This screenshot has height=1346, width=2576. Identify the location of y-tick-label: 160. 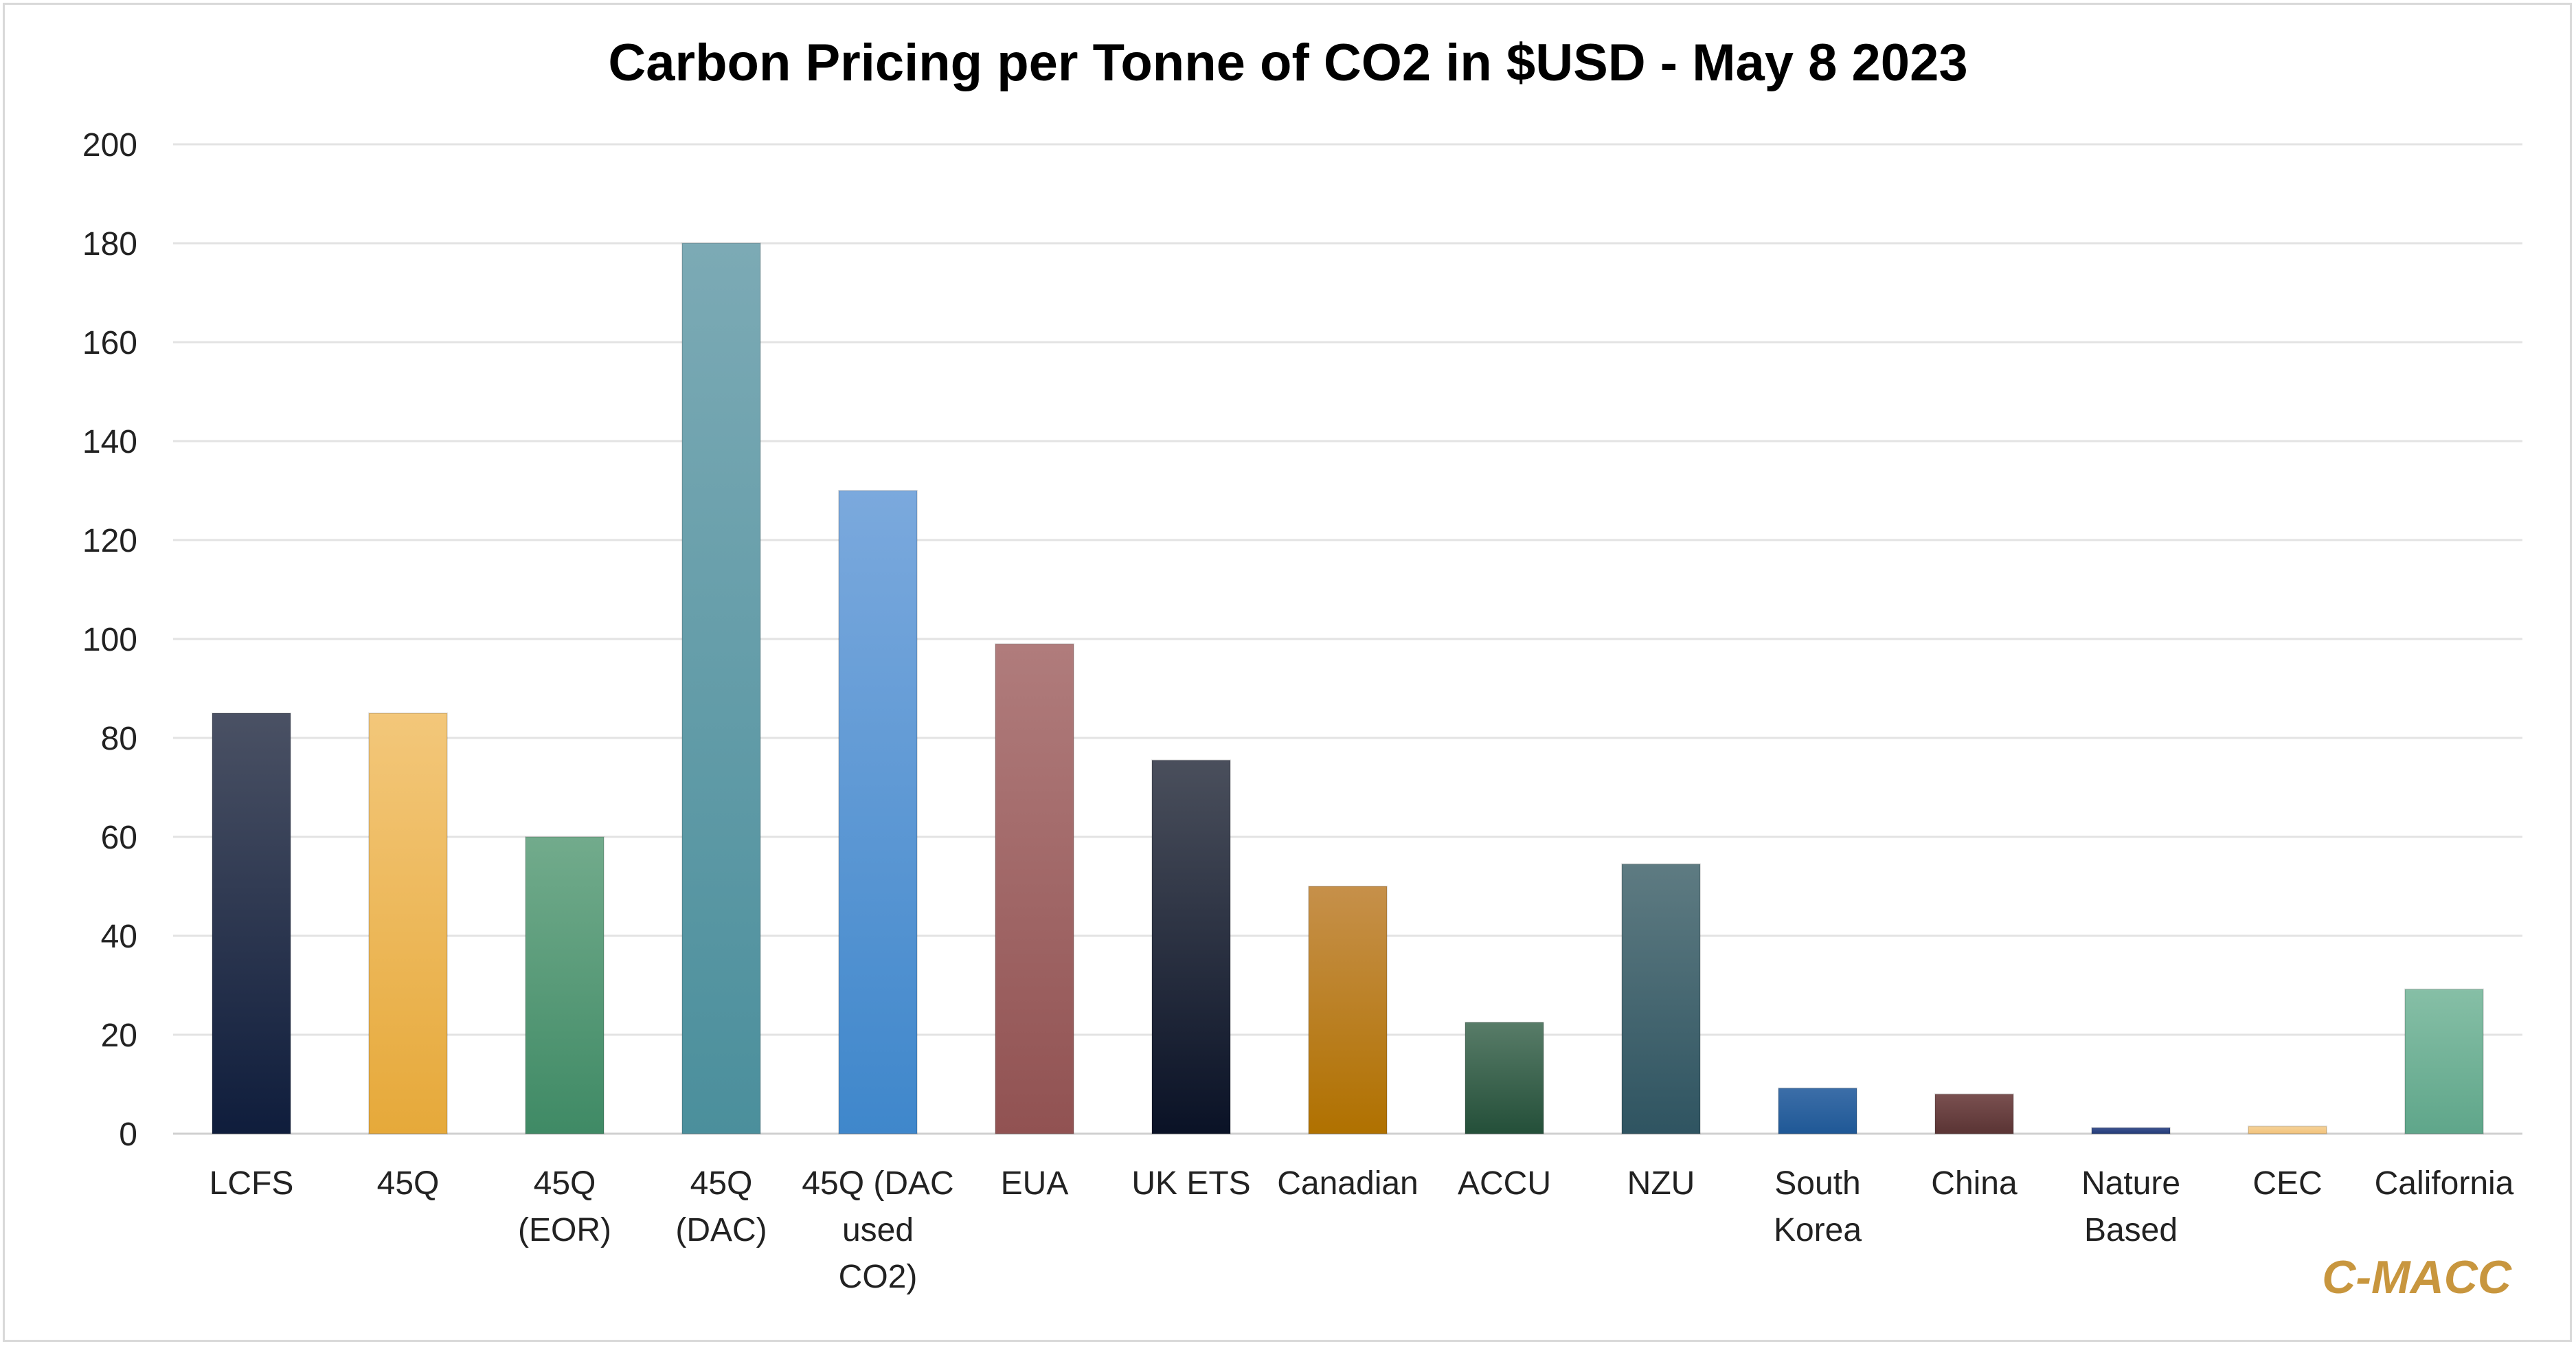
(109, 343).